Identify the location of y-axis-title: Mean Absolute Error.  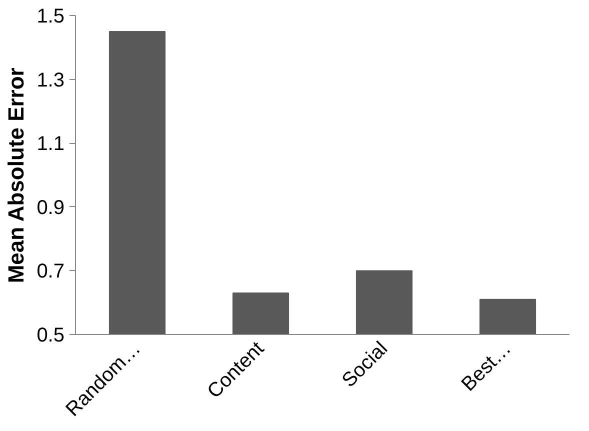
(16, 175).